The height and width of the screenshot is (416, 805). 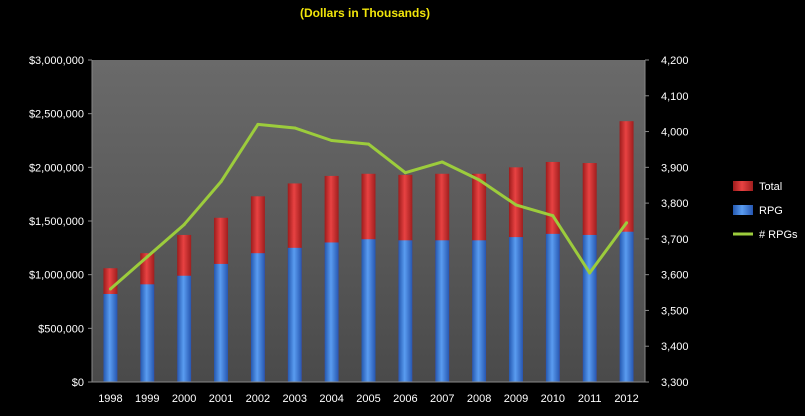 What do you see at coordinates (110, 289) in the screenshot?
I see `rpgs-point-1998` at bounding box center [110, 289].